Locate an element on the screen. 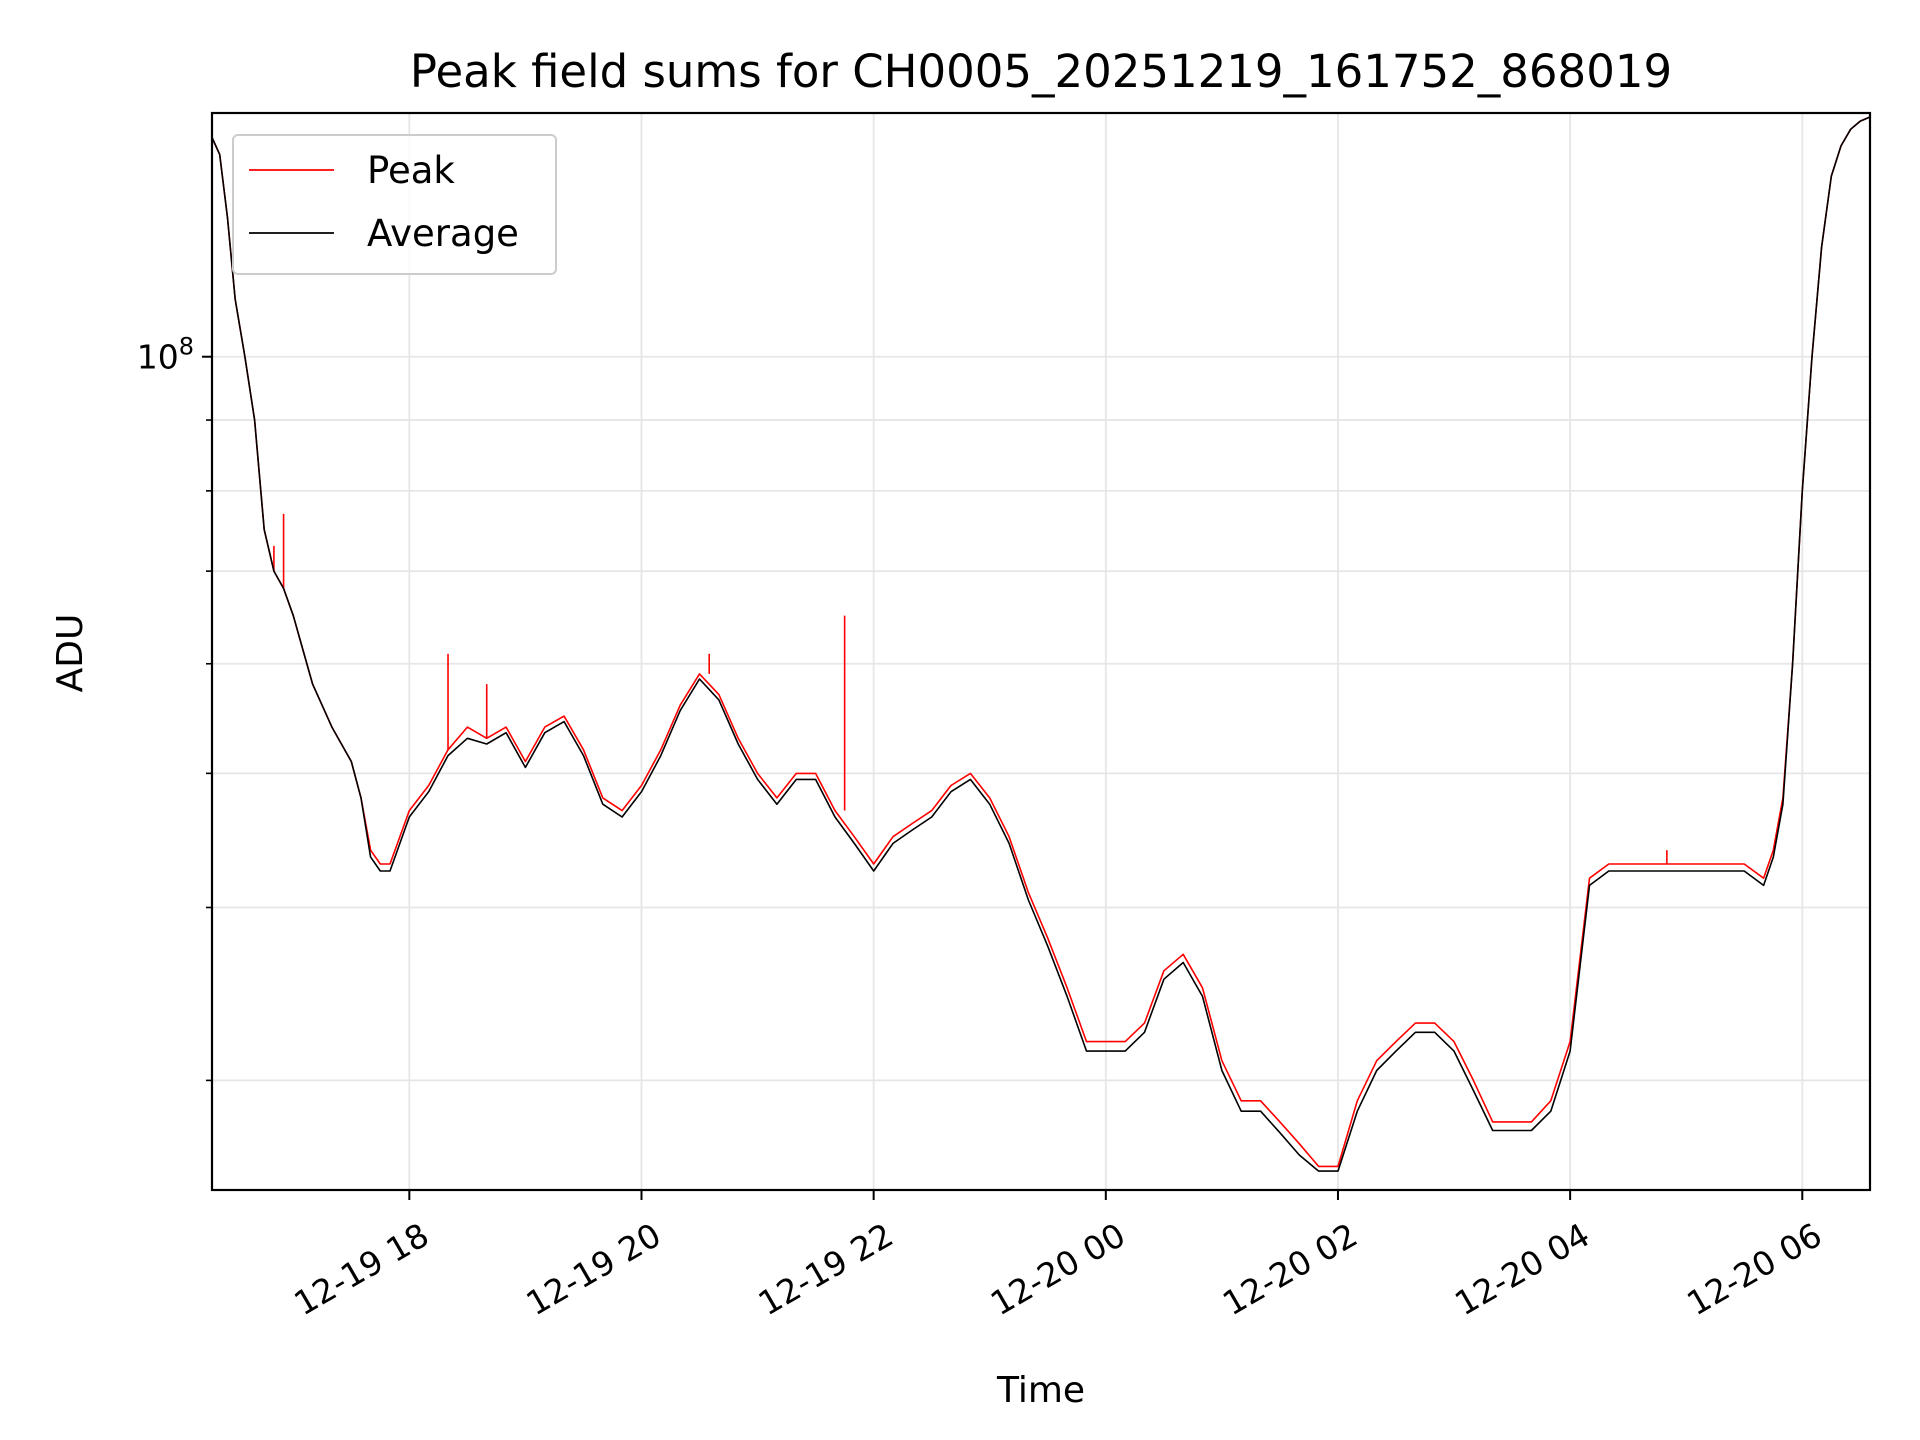 This screenshot has height=1440, width=1920. legend-label-peak: Peak is located at coordinates (411, 170).